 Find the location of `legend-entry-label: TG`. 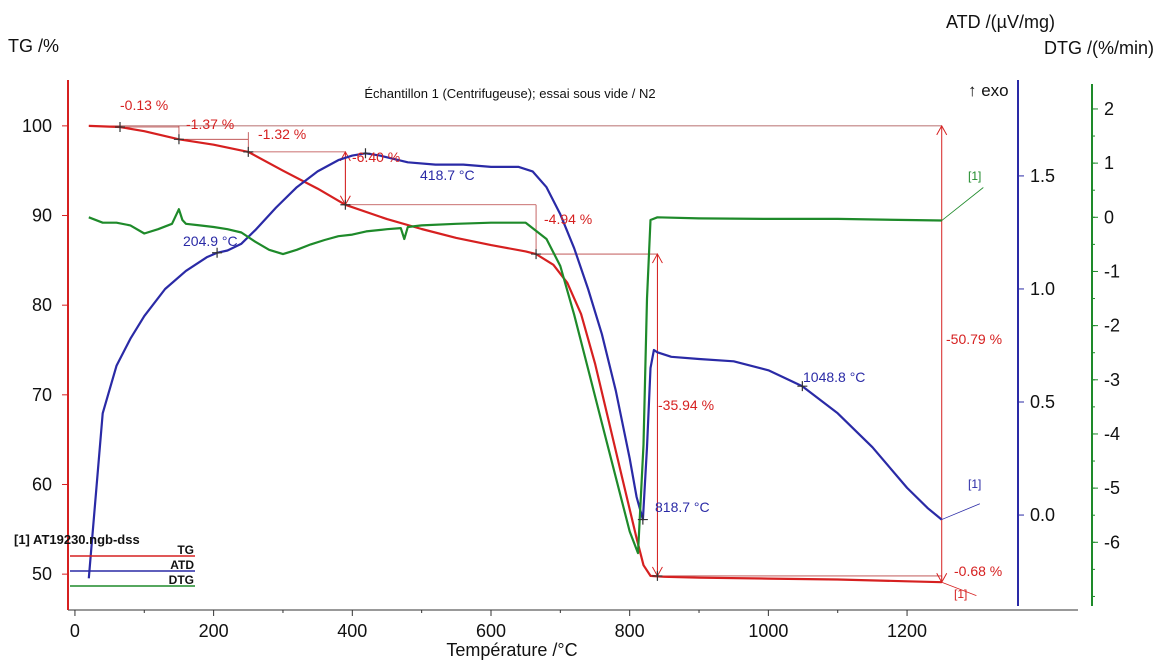

legend-entry-label: TG is located at coordinates (185, 550).